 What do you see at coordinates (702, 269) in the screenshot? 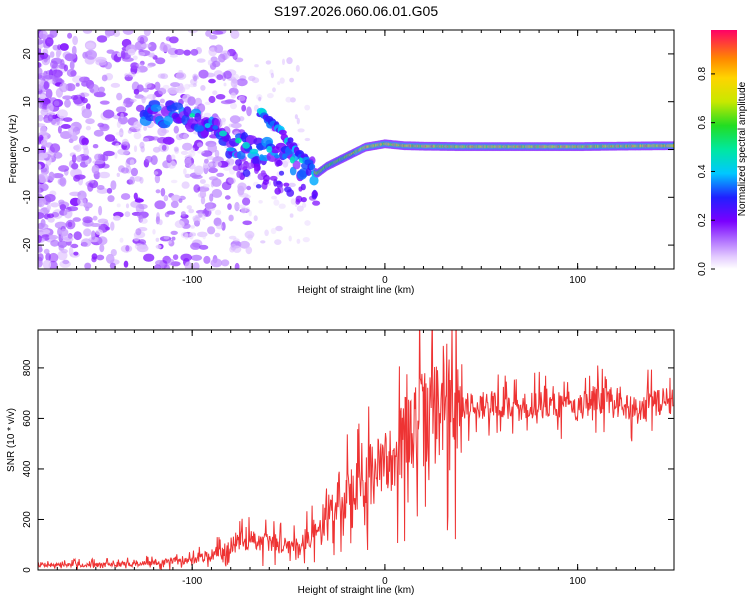
I see `colorbar-tick-label: 0.0` at bounding box center [702, 269].